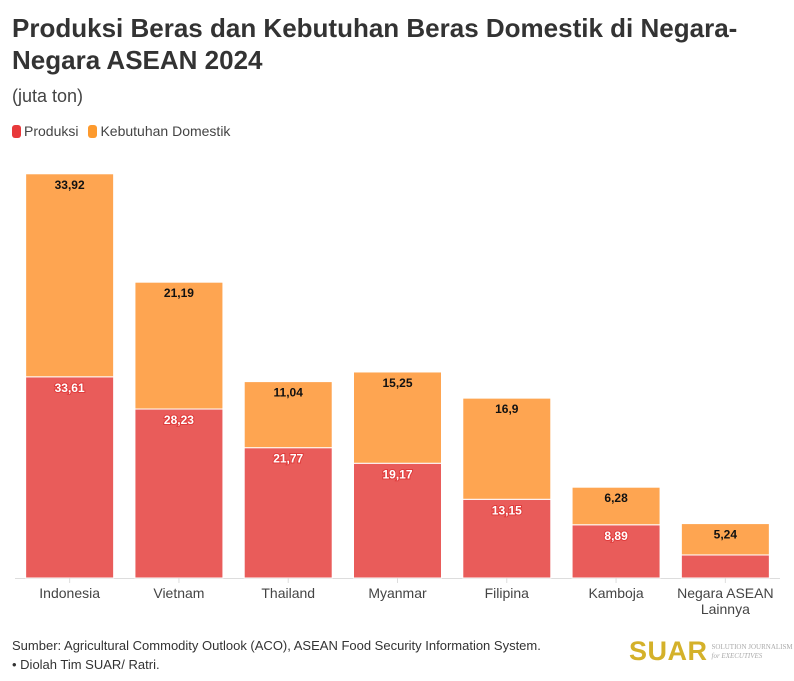 Image resolution: width=794 pixels, height=681 pixels. Describe the element at coordinates (397, 474) in the screenshot. I see `data-label: 19,17` at that location.